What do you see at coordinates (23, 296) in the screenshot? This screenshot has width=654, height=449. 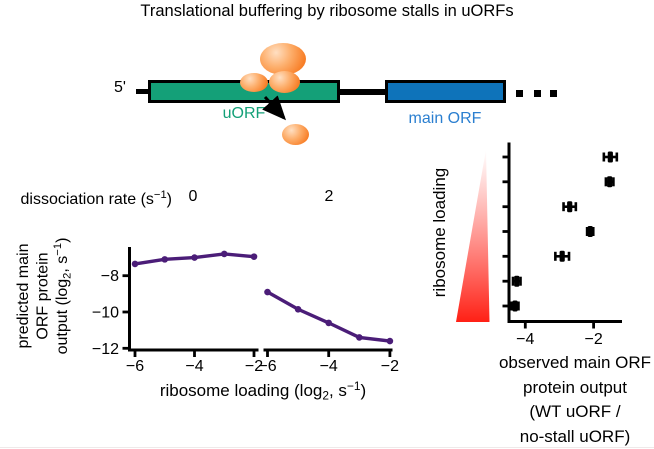 I see `left-y-axis-label: predicted main` at bounding box center [23, 296].